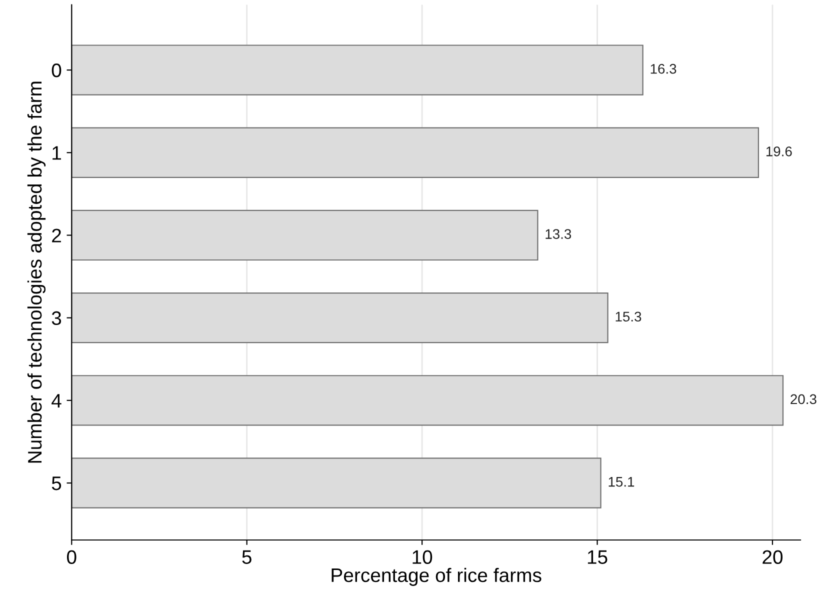 The image size is (833, 598). What do you see at coordinates (56, 153) in the screenshot?
I see `y-tick-label: 1` at bounding box center [56, 153].